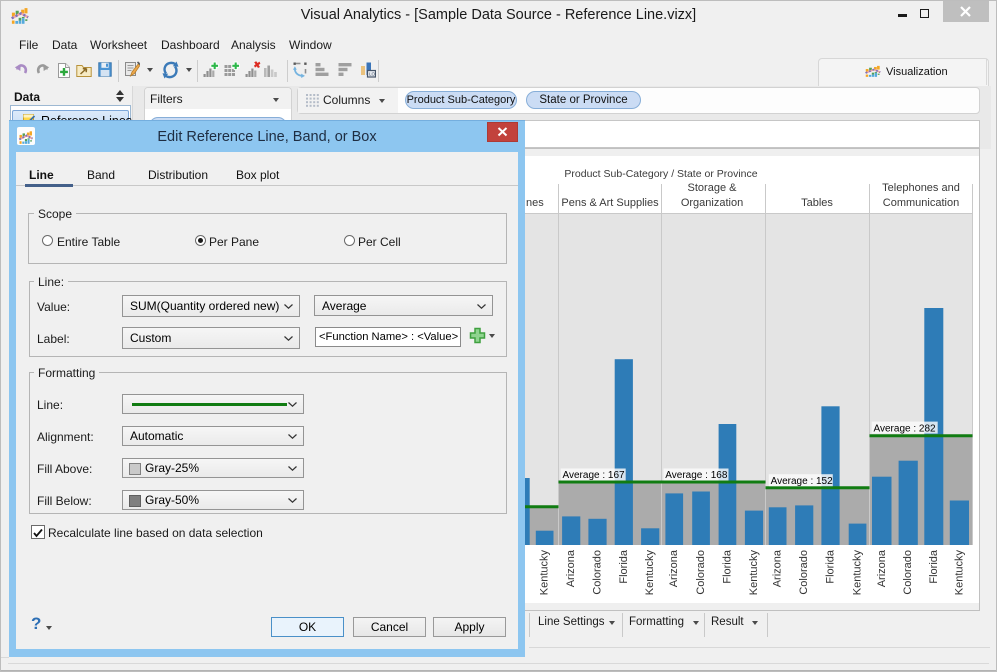 The width and height of the screenshot is (997, 672). Describe the element at coordinates (921, 203) in the screenshot. I see `svg-text: Communication` at that location.